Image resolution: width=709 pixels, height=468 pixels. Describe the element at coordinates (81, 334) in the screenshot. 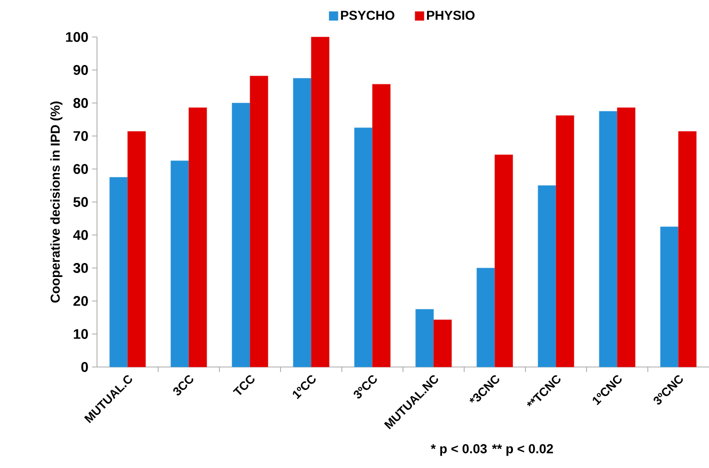

I see `y-tick-label: 10` at that location.